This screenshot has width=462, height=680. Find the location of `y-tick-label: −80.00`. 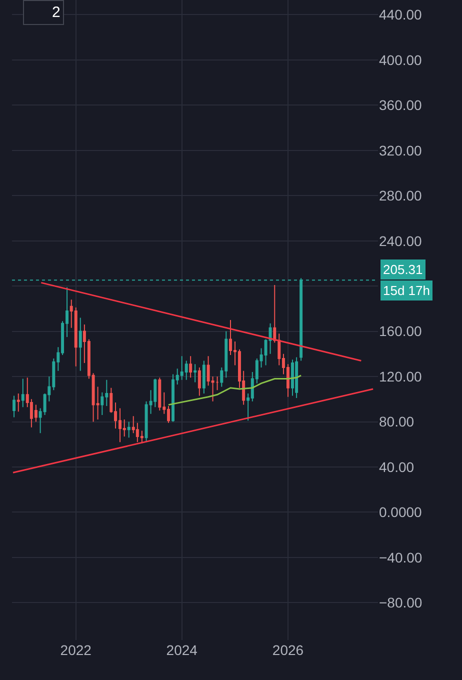

y-tick-label: −80.00 is located at coordinates (400, 602).